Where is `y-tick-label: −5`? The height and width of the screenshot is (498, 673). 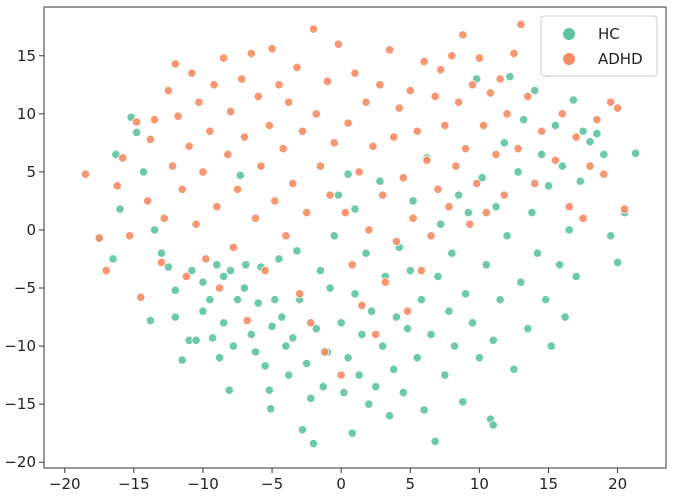
y-tick-label: −5 is located at coordinates (25, 288).